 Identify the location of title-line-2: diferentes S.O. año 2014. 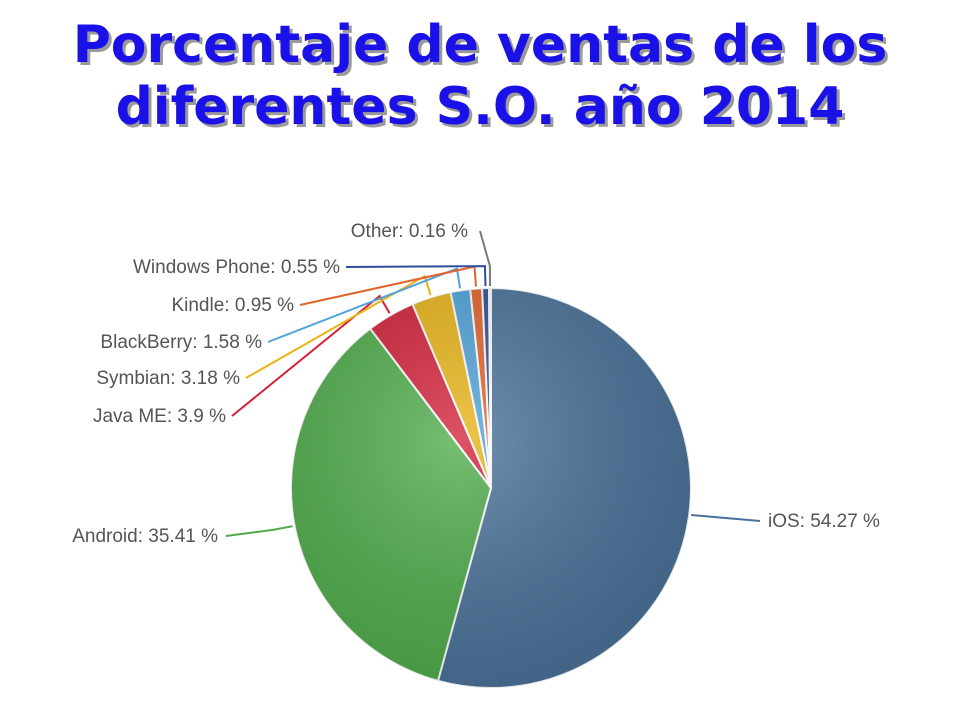
(480, 107).